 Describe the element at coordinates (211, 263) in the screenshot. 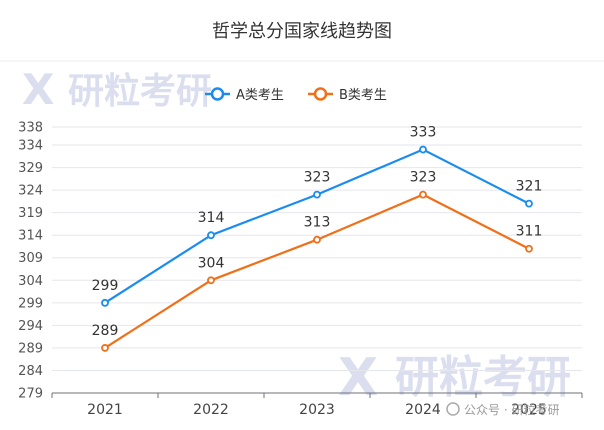

I see `data-label: 304` at that location.